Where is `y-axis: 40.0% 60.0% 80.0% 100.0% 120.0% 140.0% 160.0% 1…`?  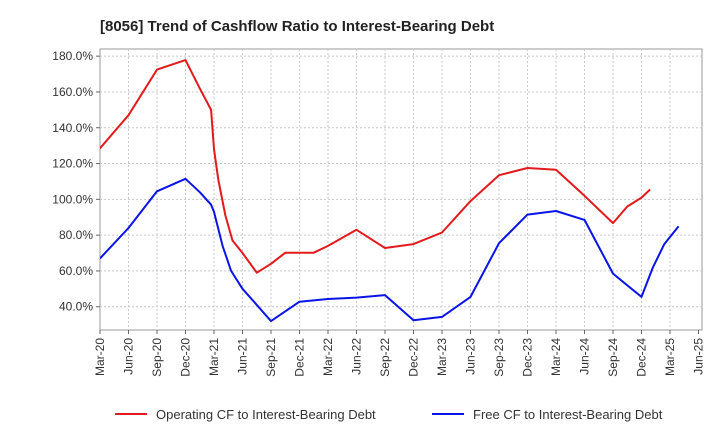 y-axis: 40.0% 60.0% 80.0% 100.0% 120.0% 140.0% 160.0% 1… is located at coordinates (76, 181).